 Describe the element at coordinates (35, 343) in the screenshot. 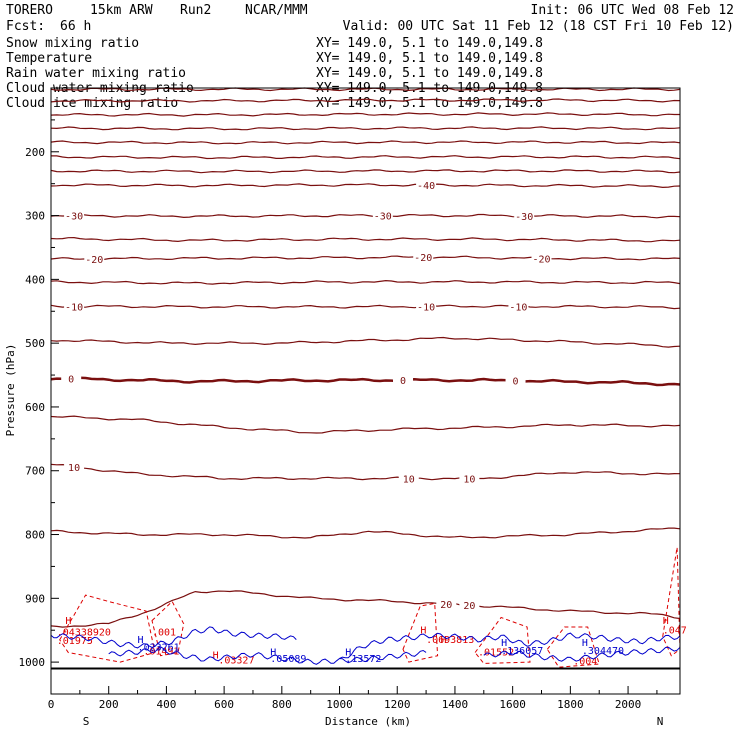

I see `y-tick-label: 500` at that location.